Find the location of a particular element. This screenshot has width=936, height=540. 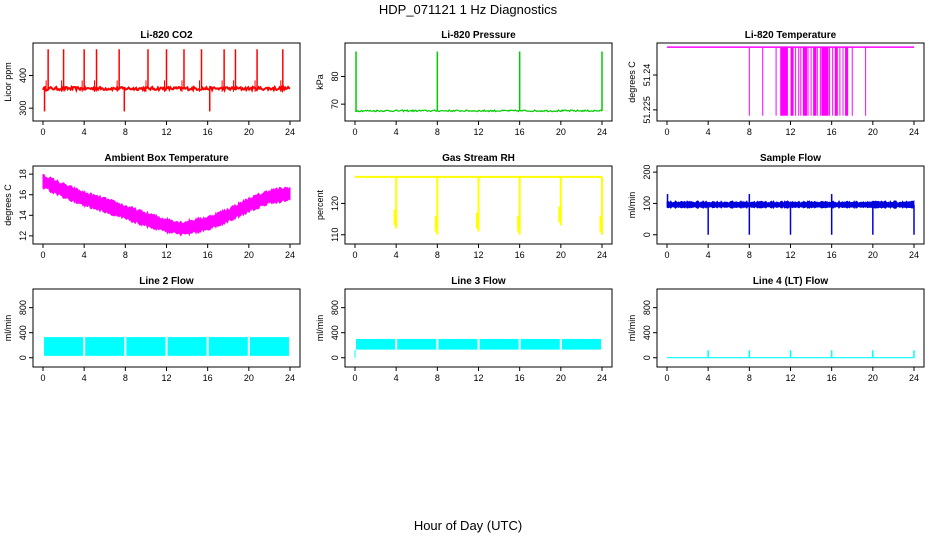

panel-9: Line 4 (LT) Flow ml/min 0 4 8 12 16 20 24 0 400 800 is located at coordinates (776, 329).